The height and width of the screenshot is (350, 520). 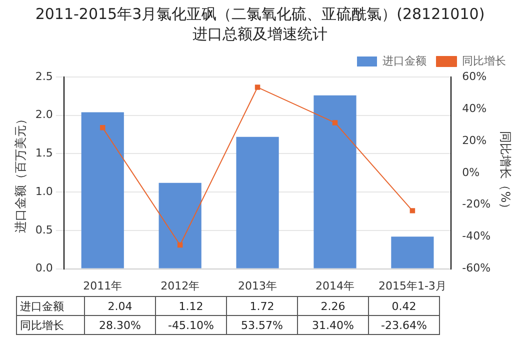 What do you see at coordinates (191, 306) in the screenshot?
I see `data-label: 1.12` at bounding box center [191, 306].